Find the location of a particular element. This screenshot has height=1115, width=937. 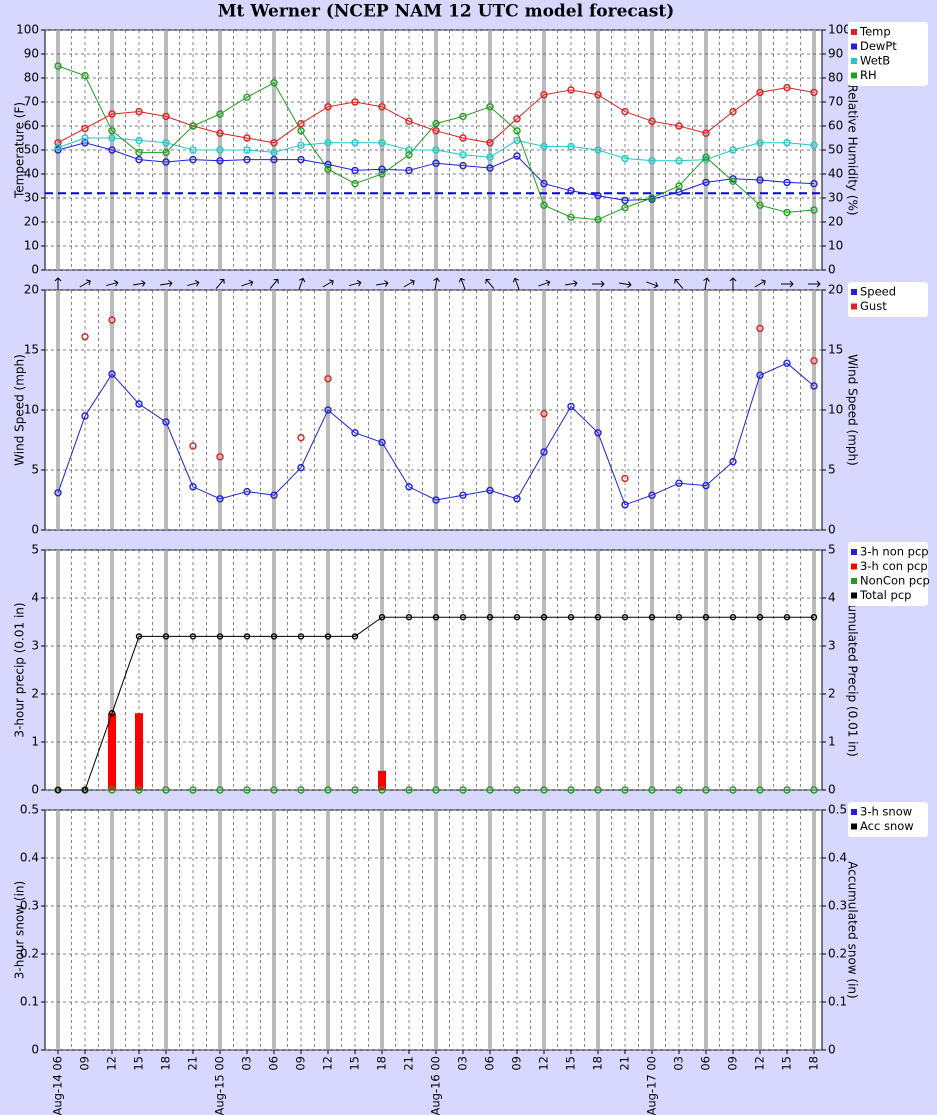

bar is located at coordinates (382, 780).